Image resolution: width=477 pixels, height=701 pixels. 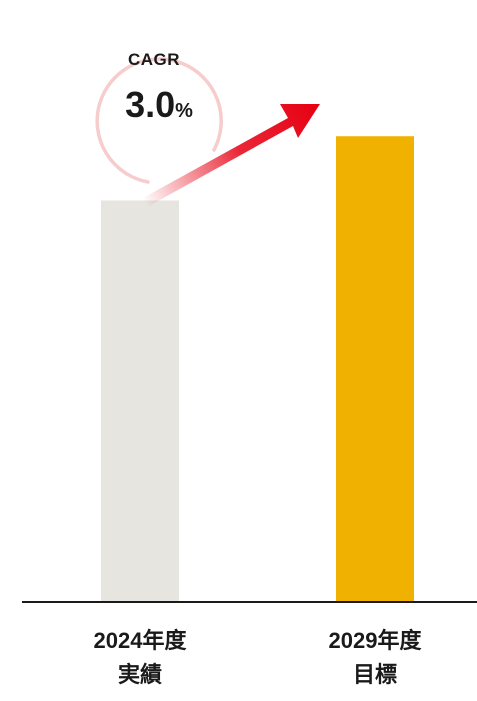 I want to click on cagr-circle-ring, so click(x=159, y=120).